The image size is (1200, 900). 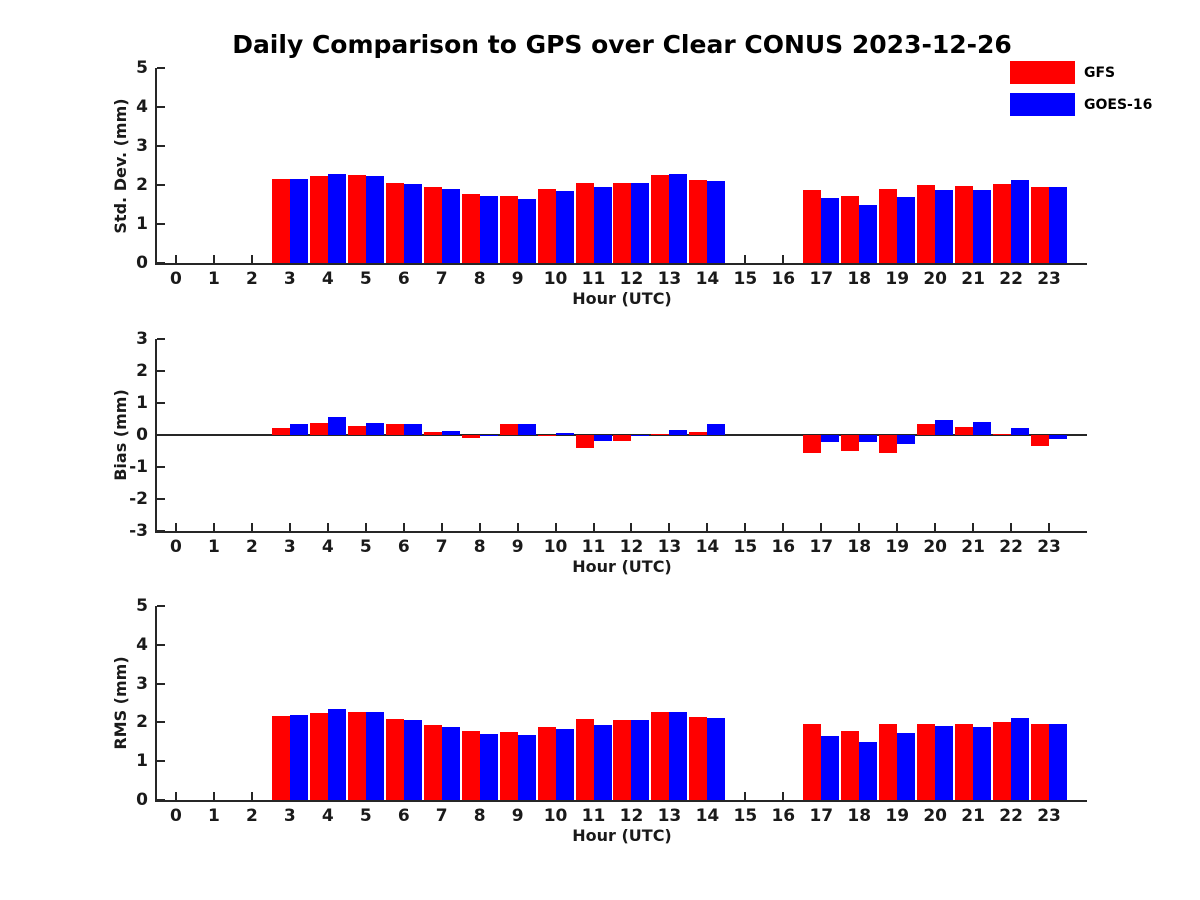 What do you see at coordinates (412, 429) in the screenshot?
I see `chart2-bar-goes16-h6` at bounding box center [412, 429].